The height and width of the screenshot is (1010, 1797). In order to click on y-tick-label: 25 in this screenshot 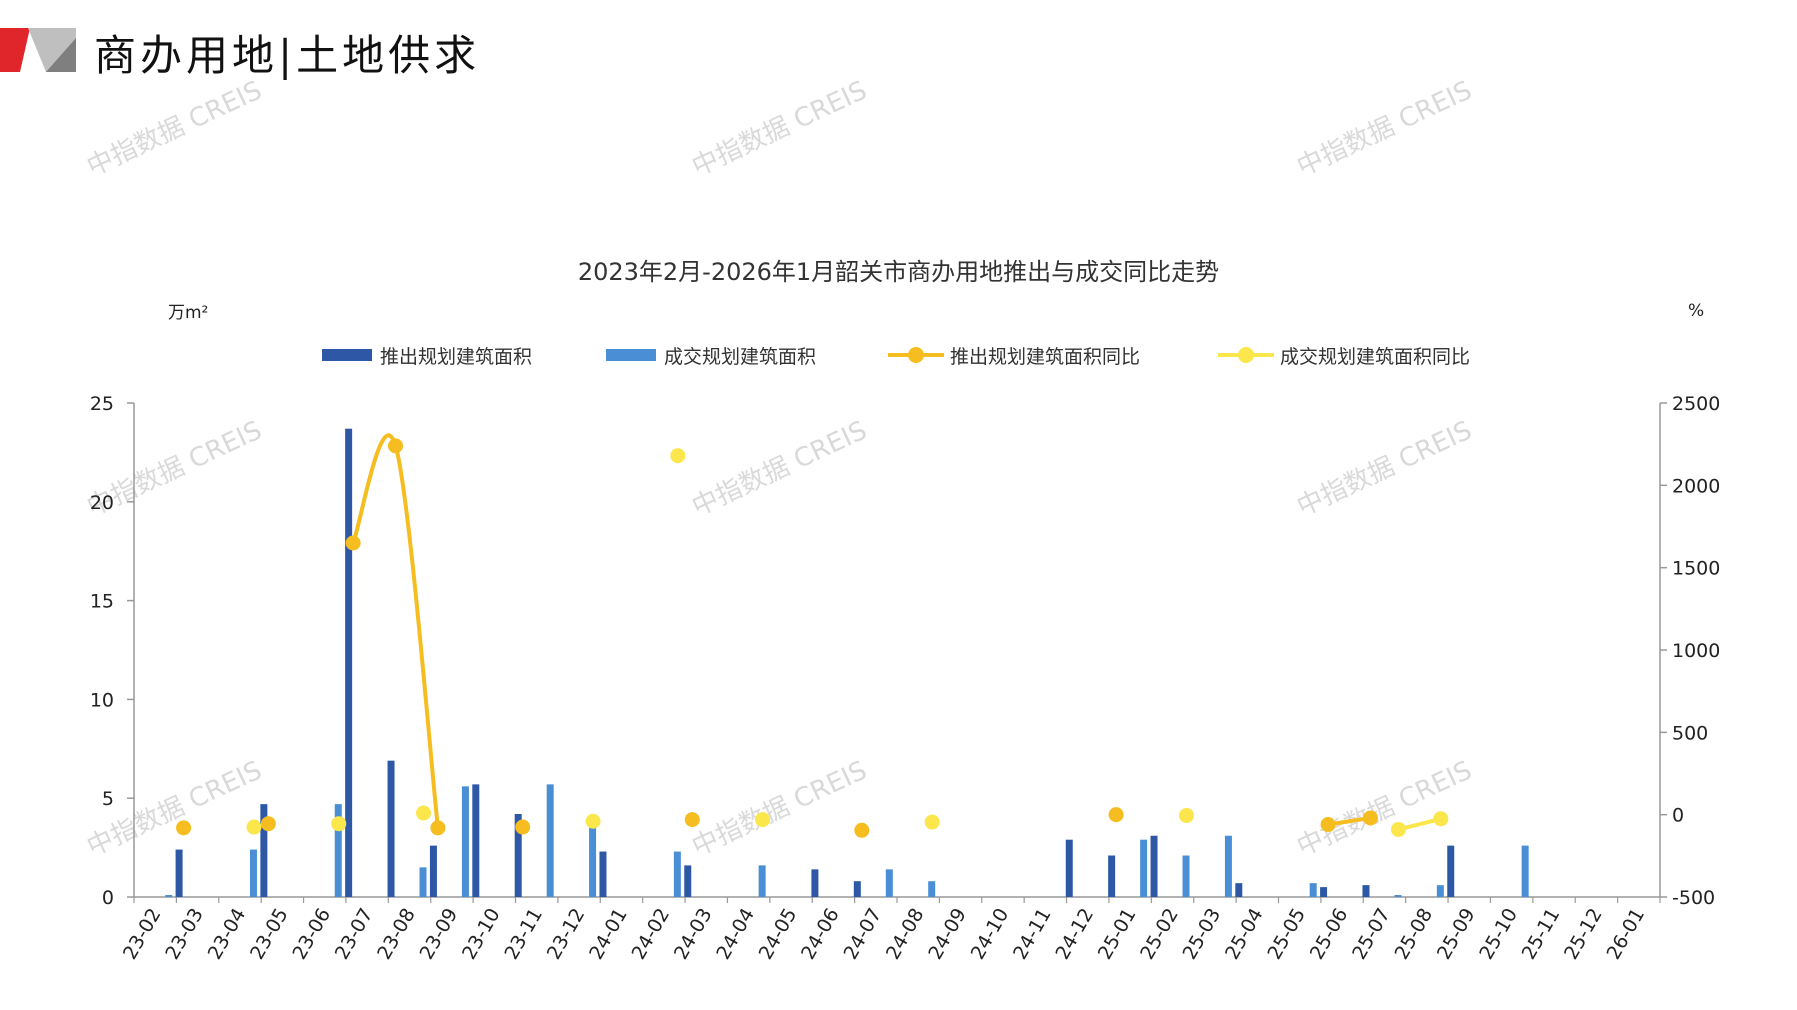, I will do `click(102, 404)`.